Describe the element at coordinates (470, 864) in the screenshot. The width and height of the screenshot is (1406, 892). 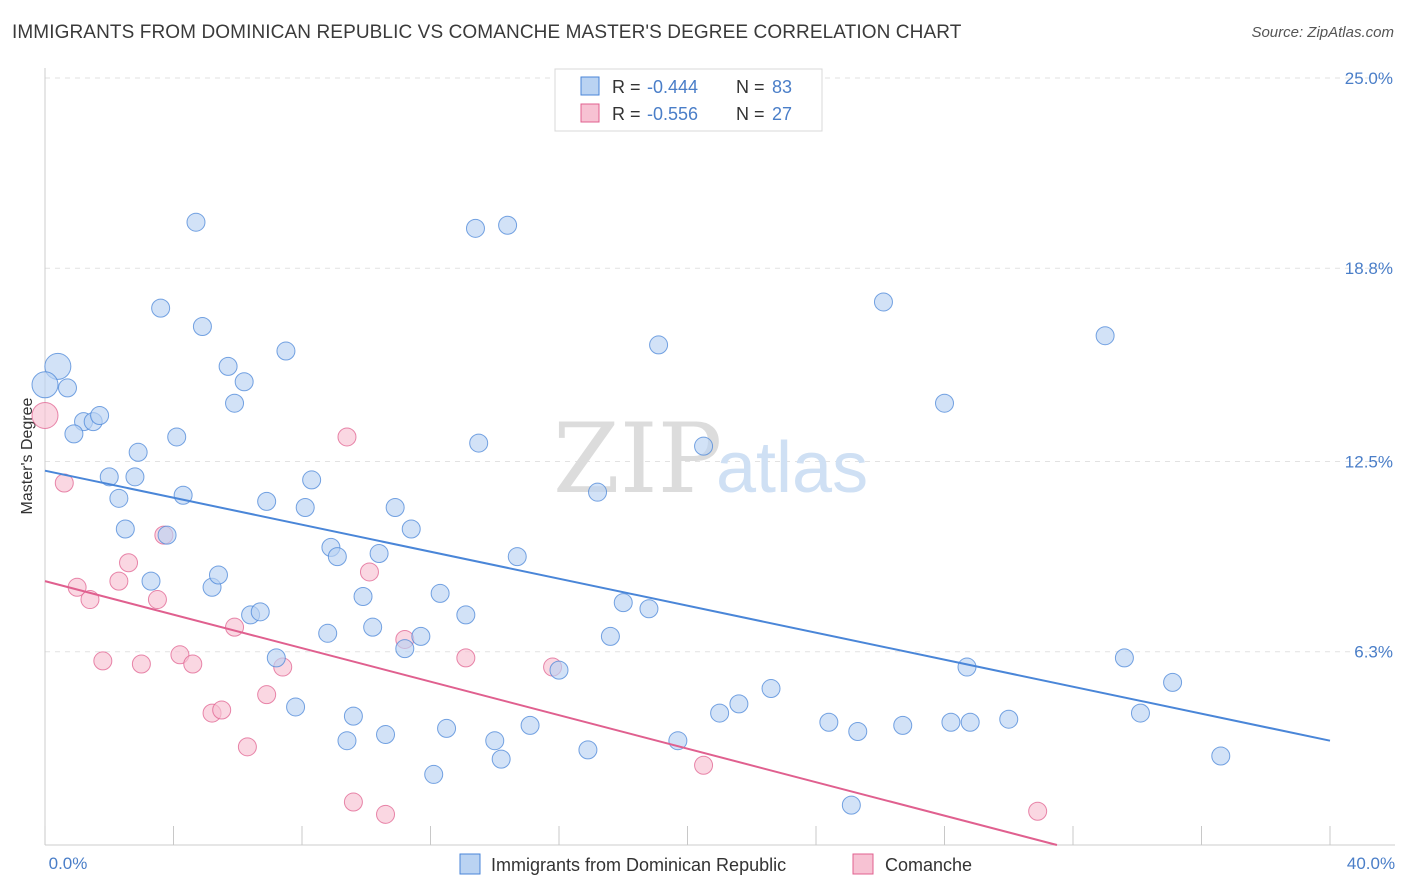
I see `legend-swatch-dominican` at that location.